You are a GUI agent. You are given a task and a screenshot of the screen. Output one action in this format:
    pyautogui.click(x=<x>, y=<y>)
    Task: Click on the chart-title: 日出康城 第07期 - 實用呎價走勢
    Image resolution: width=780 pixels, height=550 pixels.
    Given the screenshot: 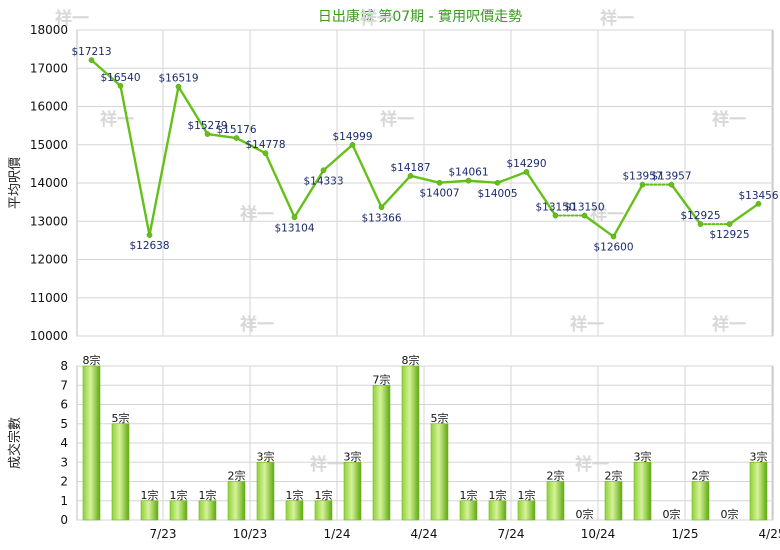 What is the action you would take?
    pyautogui.click(x=420, y=16)
    